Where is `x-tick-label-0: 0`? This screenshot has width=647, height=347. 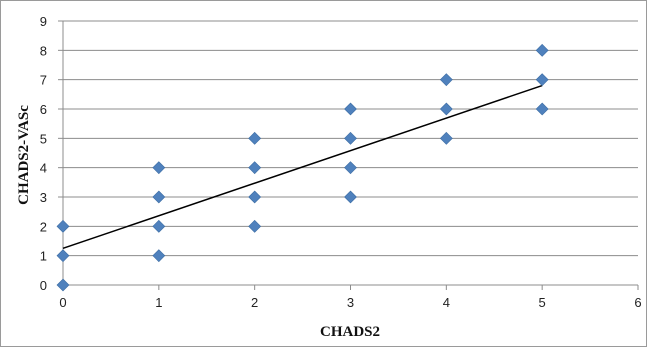
x-tick-label-0: 0 is located at coordinates (62, 302).